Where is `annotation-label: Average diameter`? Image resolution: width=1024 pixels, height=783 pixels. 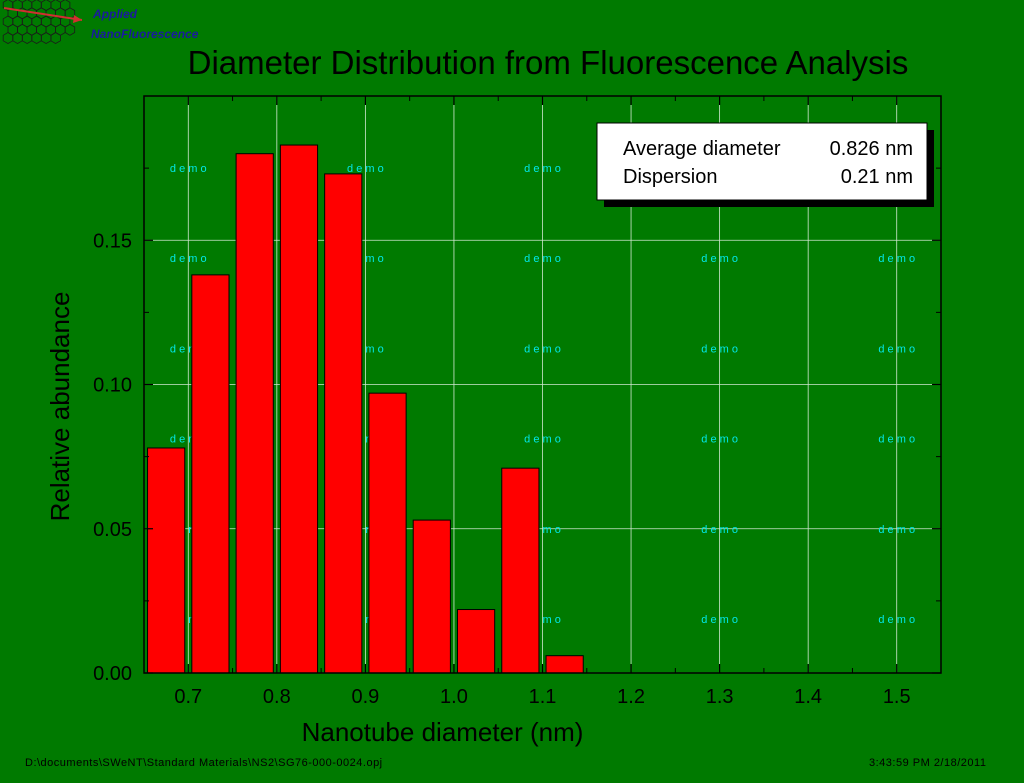 annotation-label: Average diameter is located at coordinates (702, 149).